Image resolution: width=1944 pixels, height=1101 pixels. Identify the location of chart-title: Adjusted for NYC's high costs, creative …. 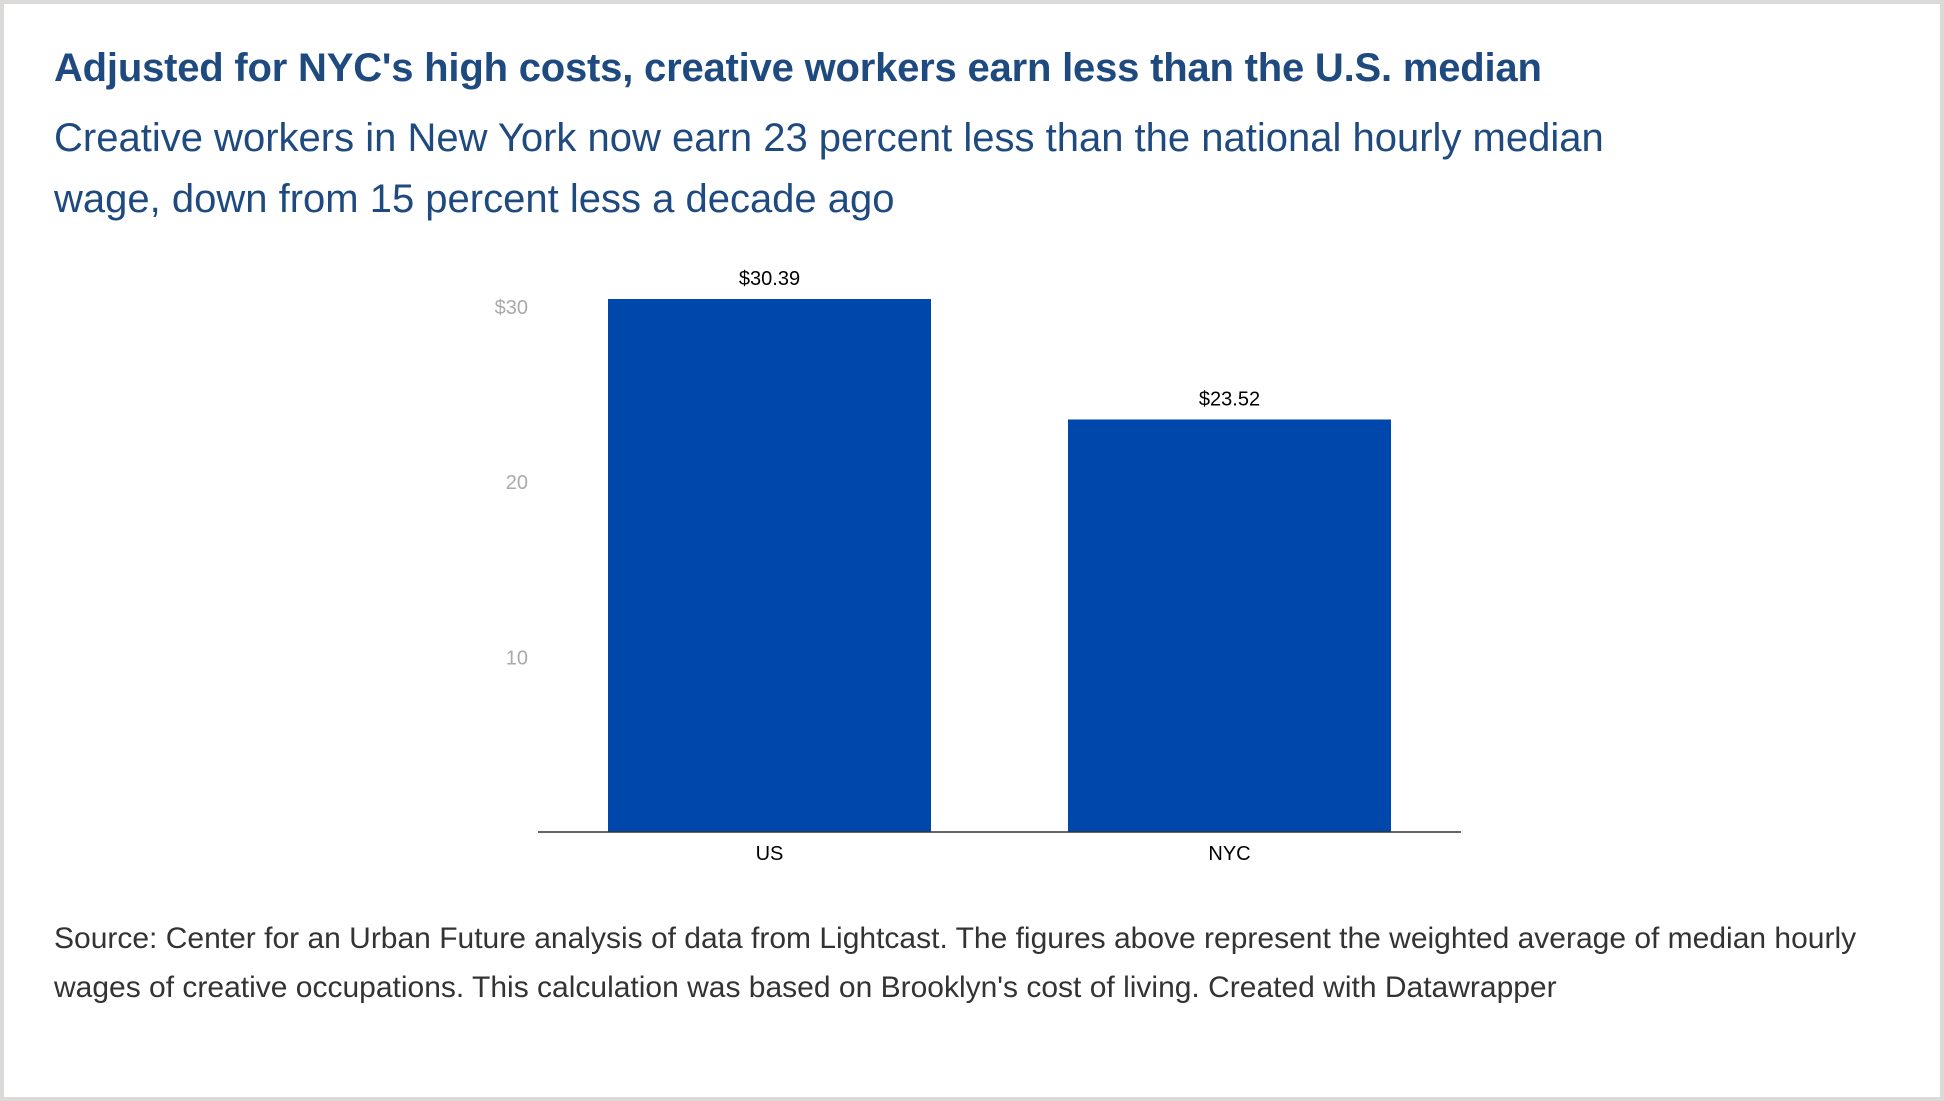
(798, 68).